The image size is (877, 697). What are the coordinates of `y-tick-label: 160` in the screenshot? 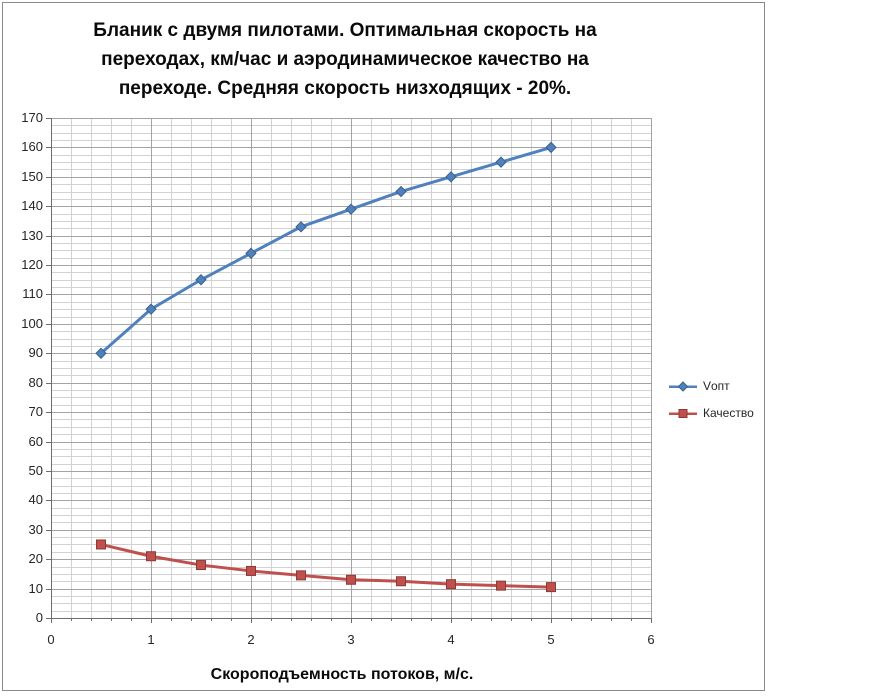 It's located at (32, 147).